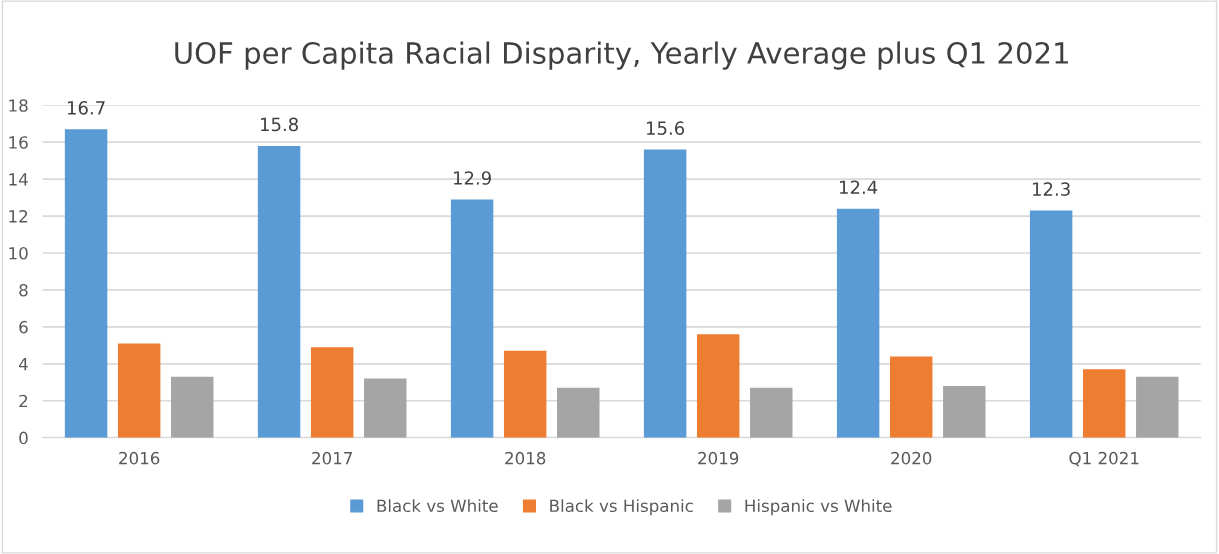 This screenshot has height=554, width=1219. I want to click on y-tick-label: 16, so click(18, 142).